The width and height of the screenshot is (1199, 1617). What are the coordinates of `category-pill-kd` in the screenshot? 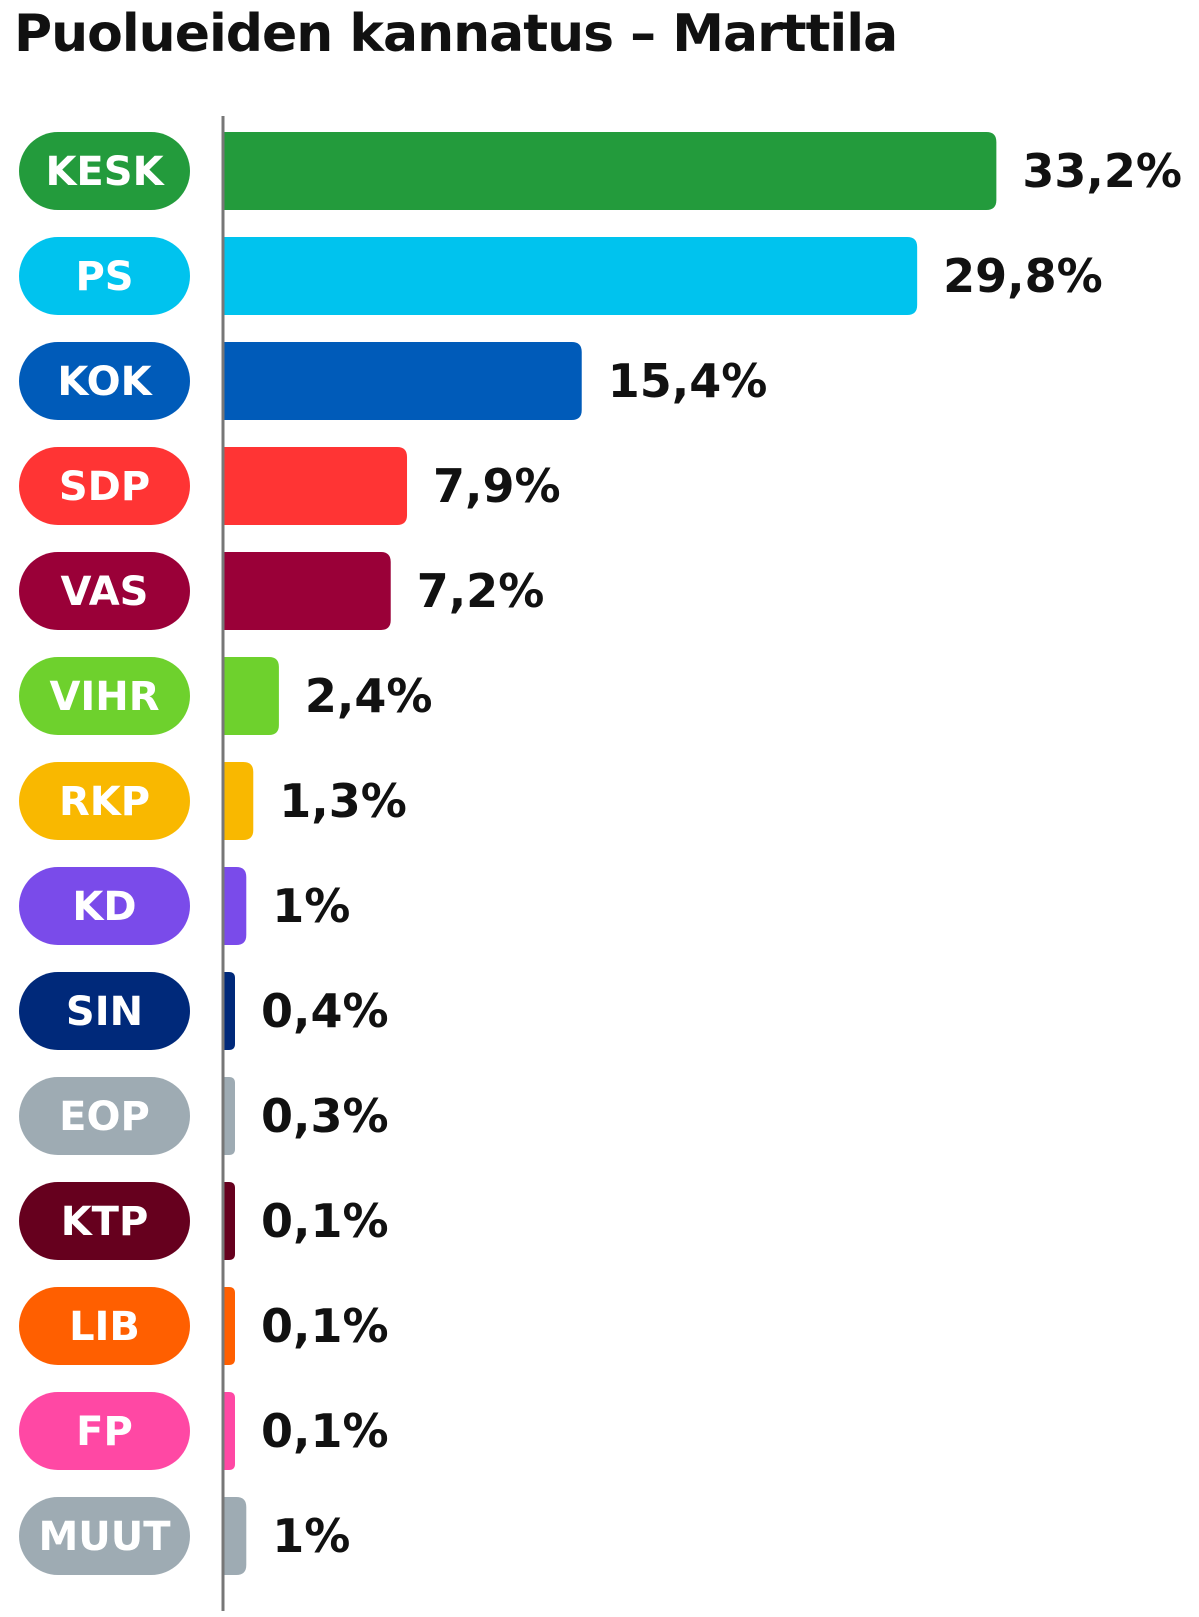 It's located at (104, 906).